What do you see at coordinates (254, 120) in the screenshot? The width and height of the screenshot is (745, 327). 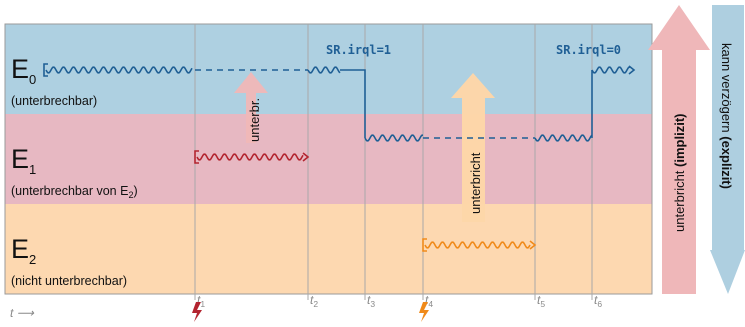 I see `arrow-label-unterbr: unterbr.` at bounding box center [254, 120].